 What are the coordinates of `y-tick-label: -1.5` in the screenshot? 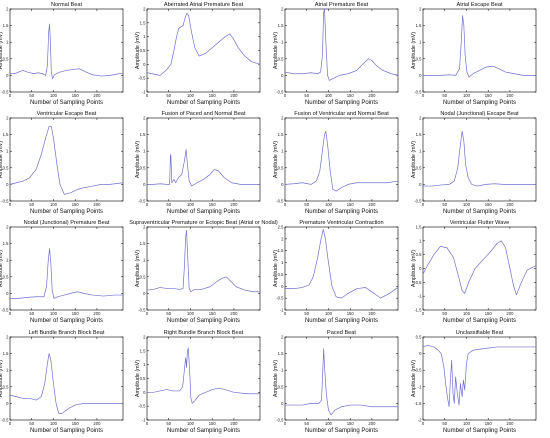 It's located at (418, 310).